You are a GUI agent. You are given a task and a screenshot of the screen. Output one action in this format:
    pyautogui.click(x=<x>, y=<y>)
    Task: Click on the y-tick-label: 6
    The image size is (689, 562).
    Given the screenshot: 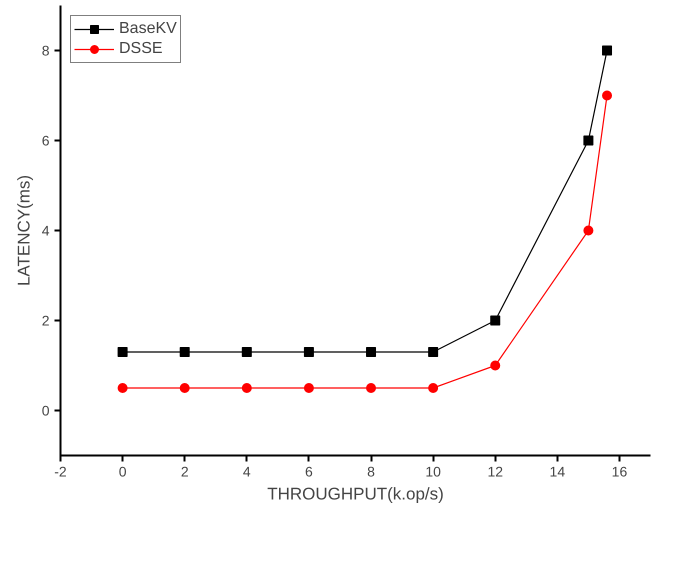 What is the action you would take?
    pyautogui.click(x=46, y=140)
    